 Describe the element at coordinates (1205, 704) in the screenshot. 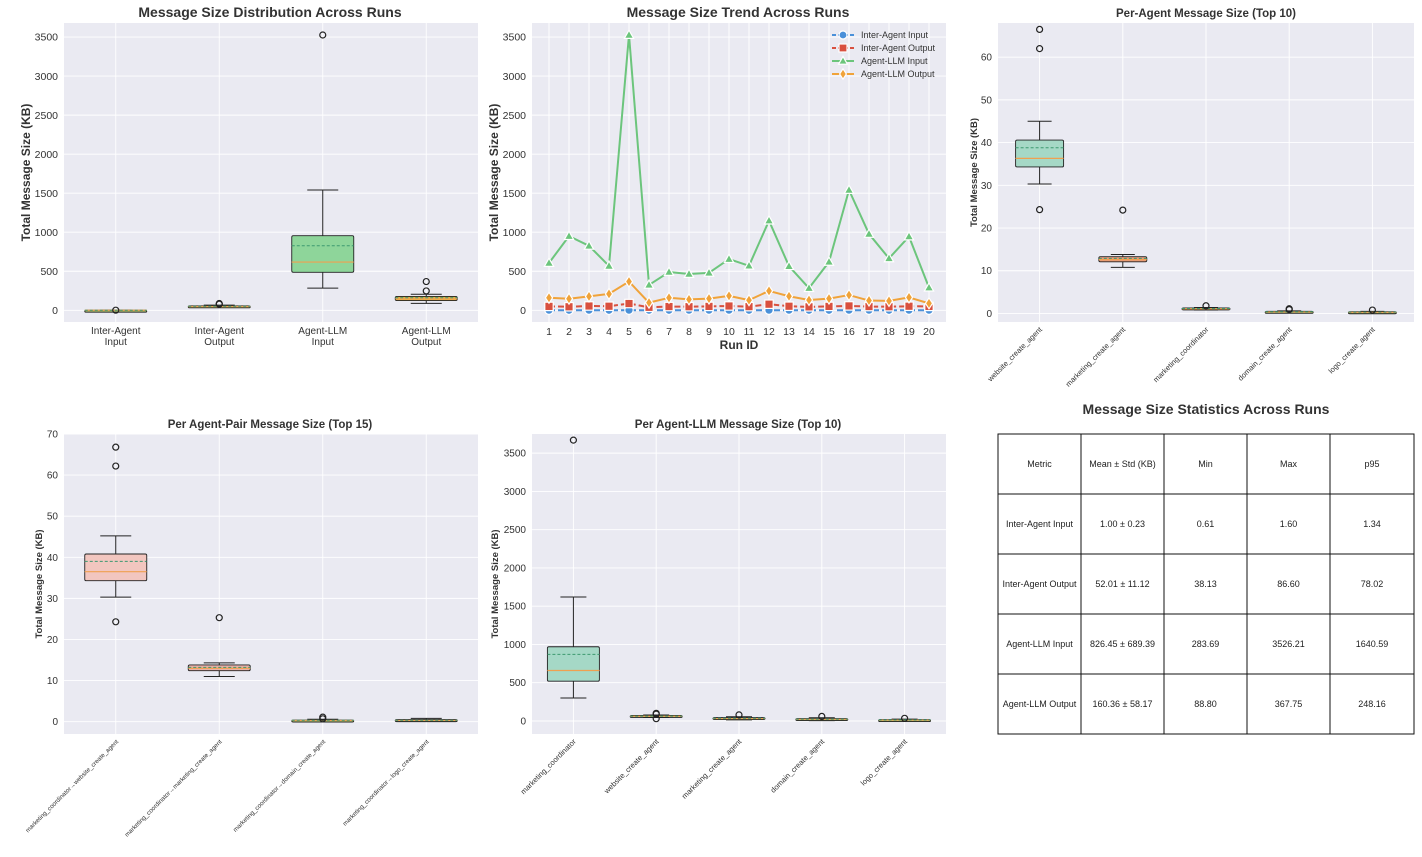

I see `table-cell-text: 88.80` at that location.